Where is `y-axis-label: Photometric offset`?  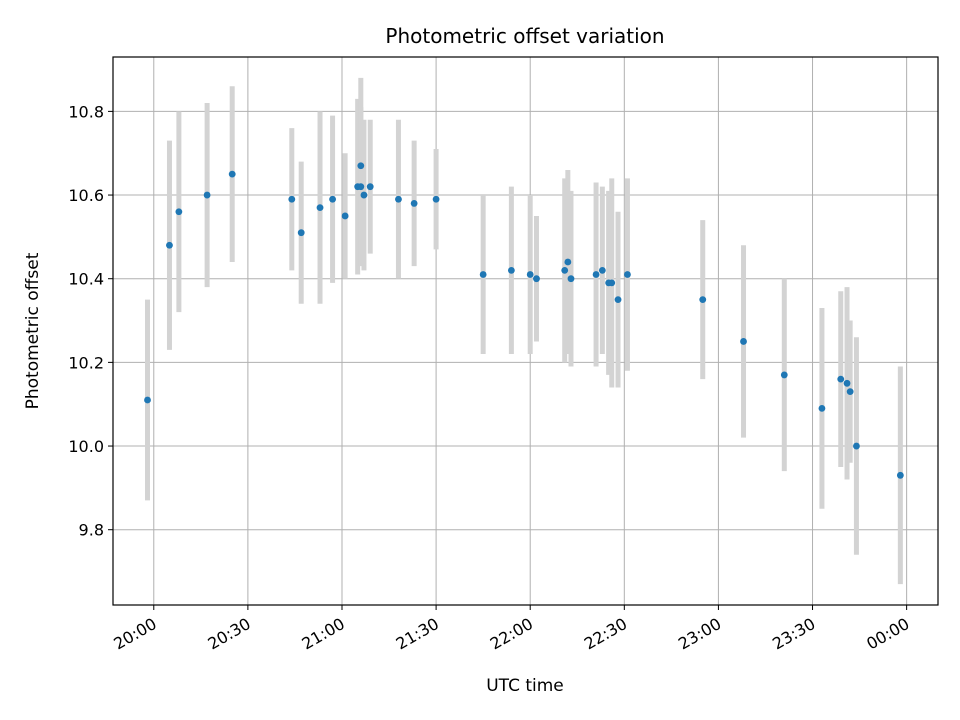 y-axis-label: Photometric offset is located at coordinates (33, 330).